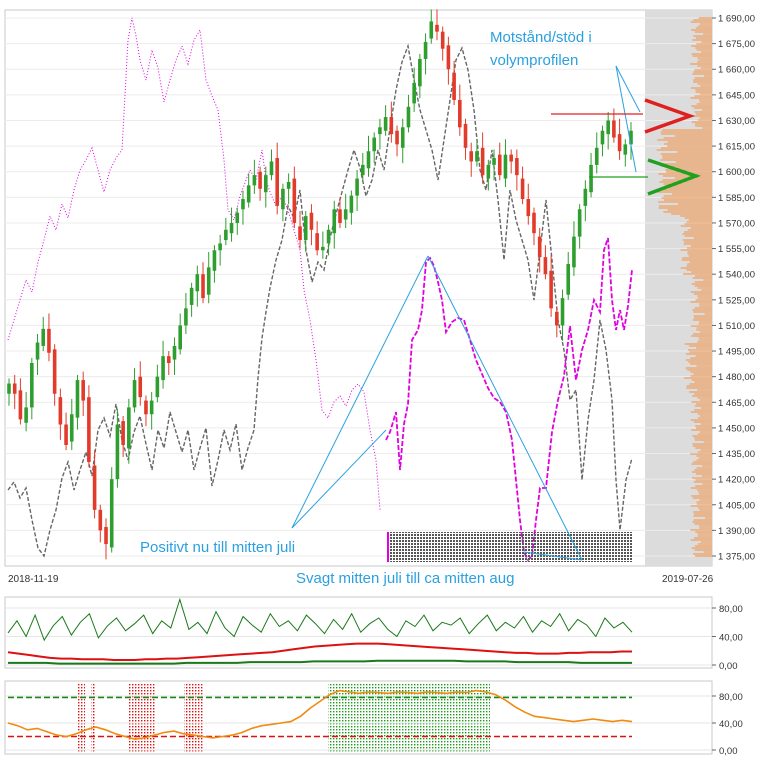  What do you see at coordinates (688, 579) in the screenshot?
I see `date-end: 2019-07-26` at bounding box center [688, 579].